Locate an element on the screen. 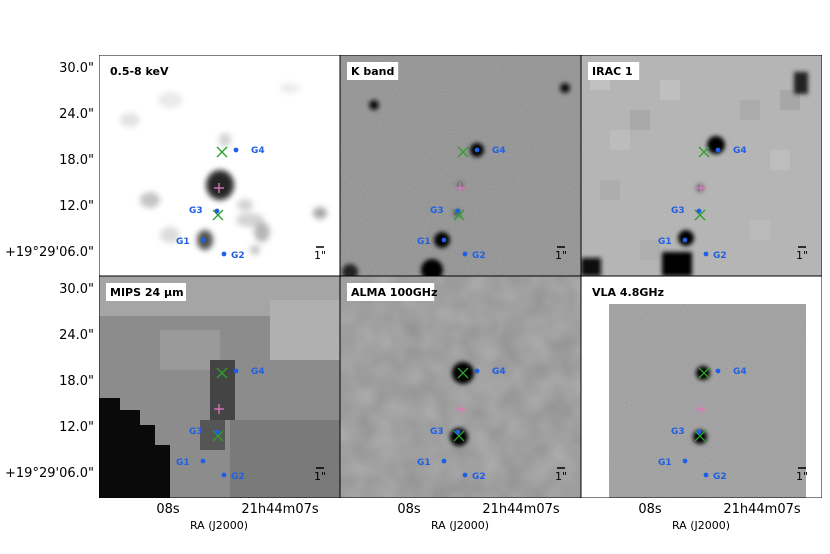  panel-title: MIPS 24 μm is located at coordinates (147, 292).